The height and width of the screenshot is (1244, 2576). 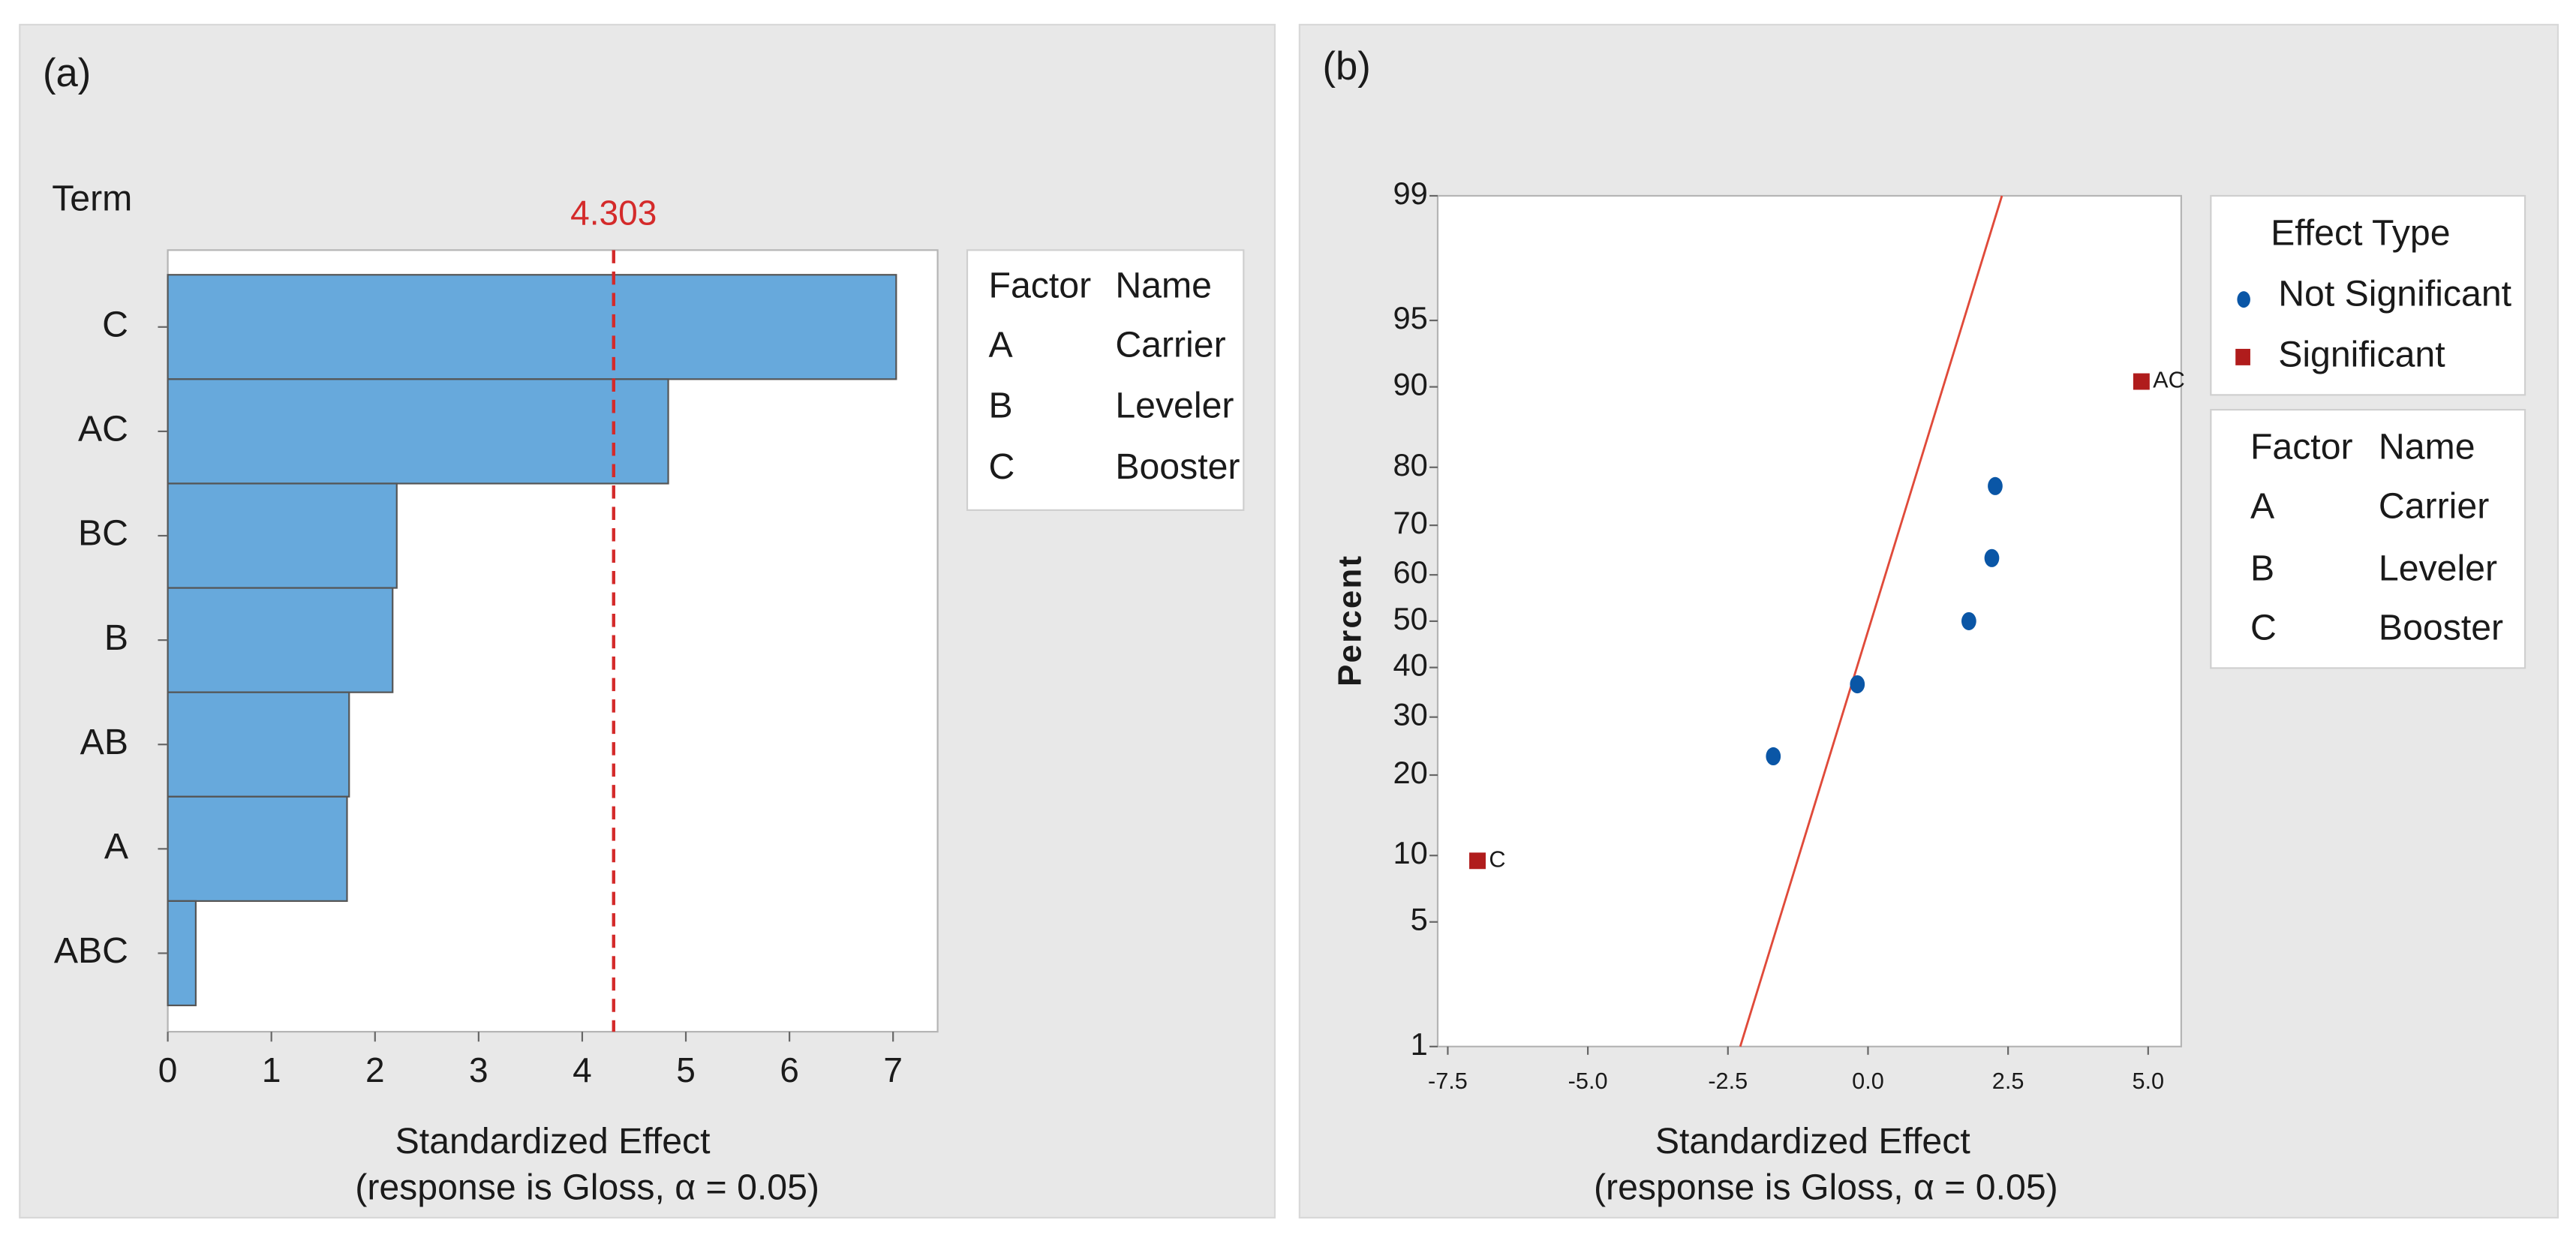 I want to click on x-tick-label: -2.5, so click(x=1728, y=1081).